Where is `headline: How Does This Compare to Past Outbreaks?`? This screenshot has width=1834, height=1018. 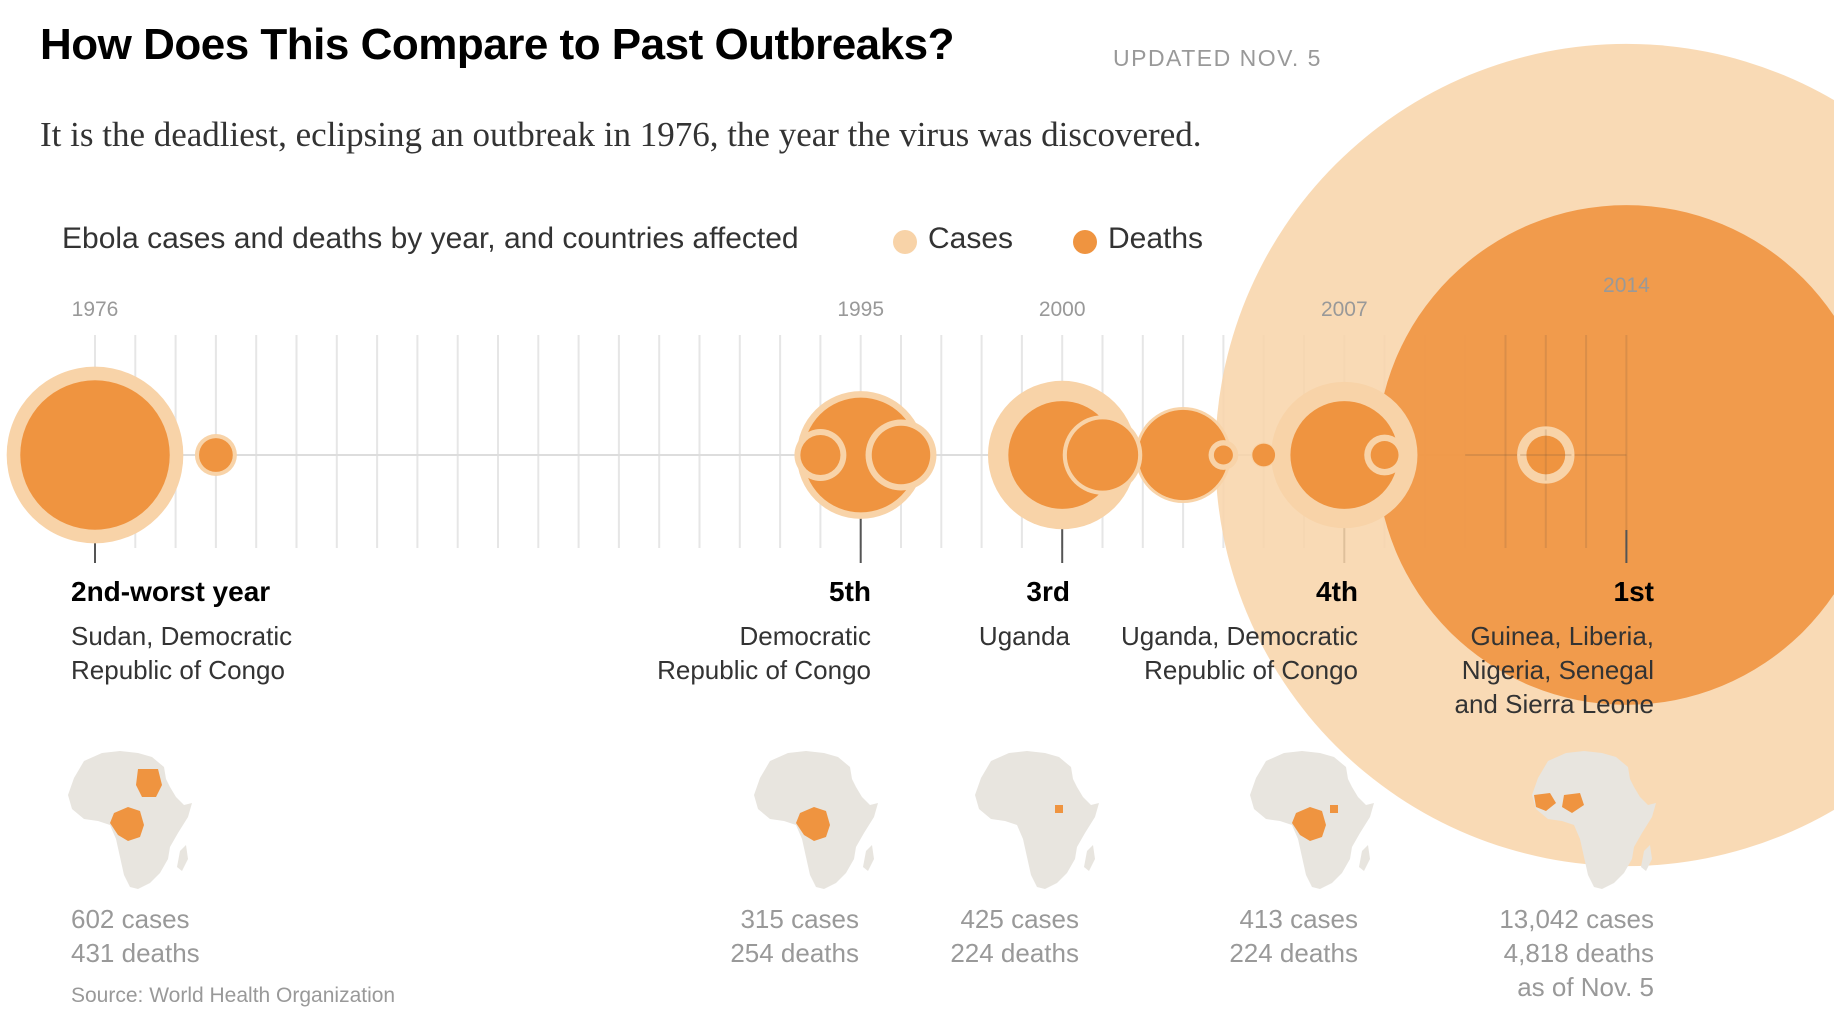 headline: How Does This Compare to Past Outbreaks? is located at coordinates (497, 44).